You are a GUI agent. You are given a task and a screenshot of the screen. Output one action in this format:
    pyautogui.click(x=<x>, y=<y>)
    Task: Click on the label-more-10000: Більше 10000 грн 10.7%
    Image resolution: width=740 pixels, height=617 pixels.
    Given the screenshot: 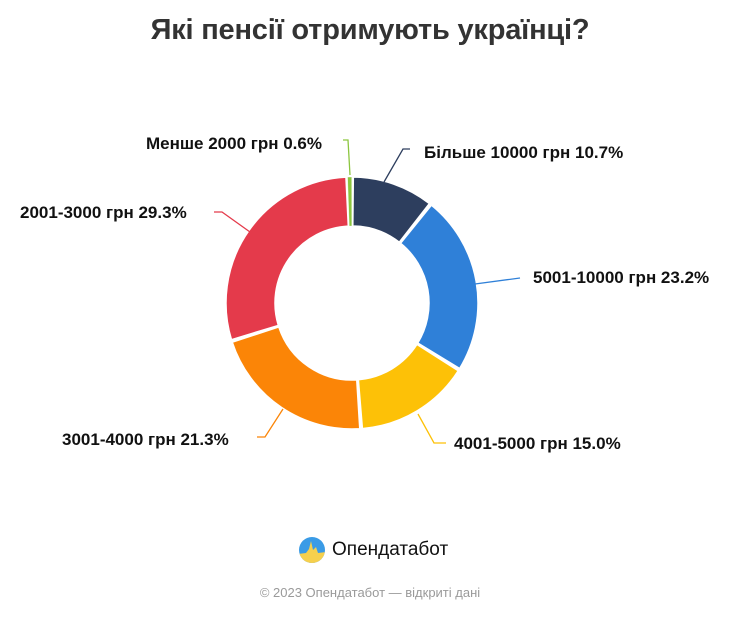 What is the action you would take?
    pyautogui.click(x=524, y=152)
    